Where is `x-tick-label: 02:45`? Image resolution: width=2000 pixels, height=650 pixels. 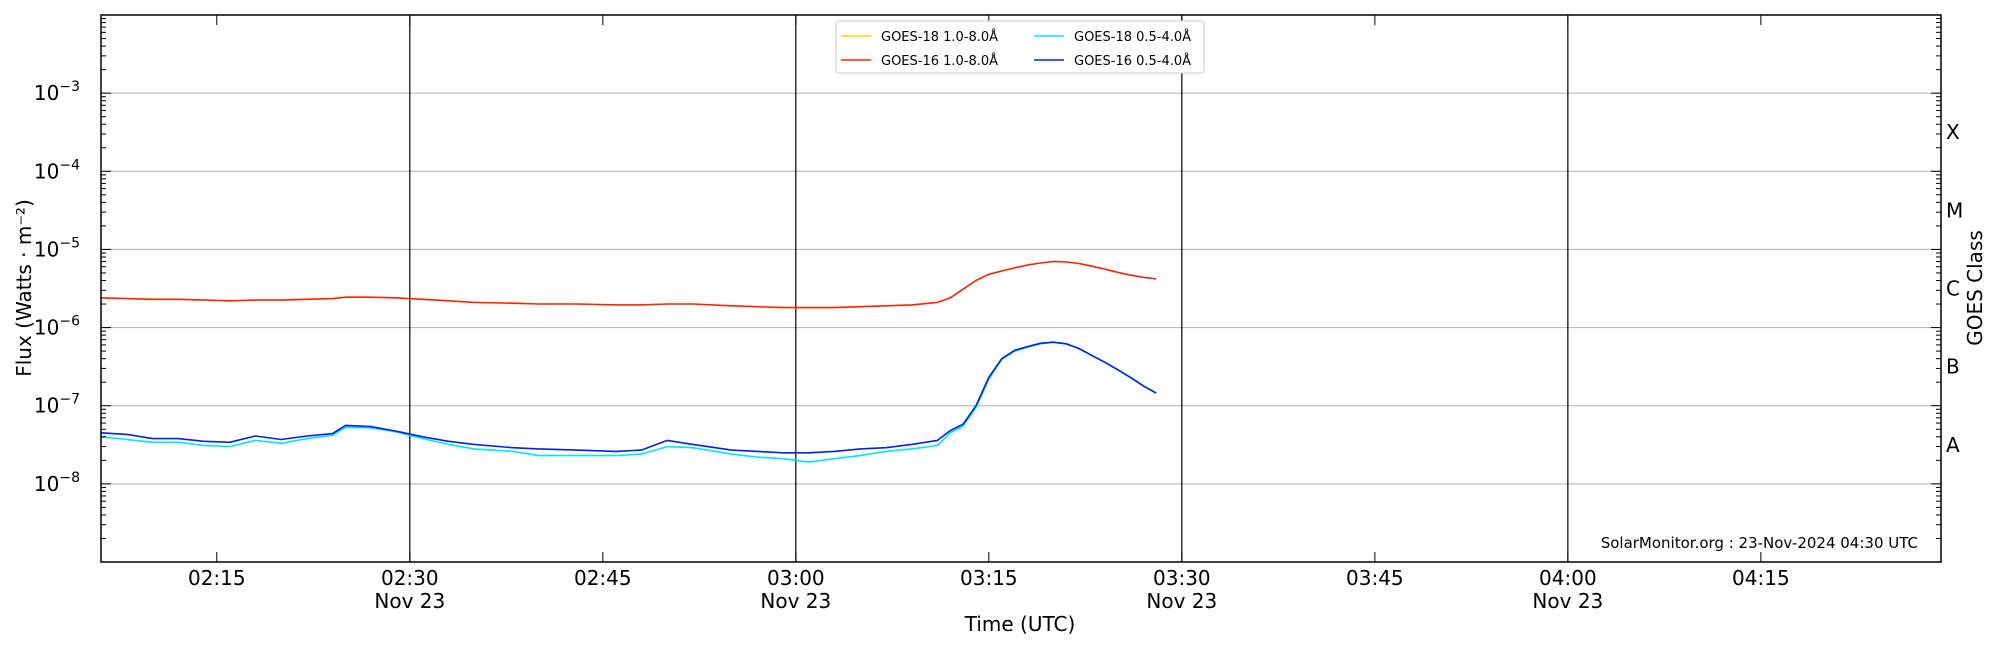 x-tick-label: 02:45 is located at coordinates (603, 578).